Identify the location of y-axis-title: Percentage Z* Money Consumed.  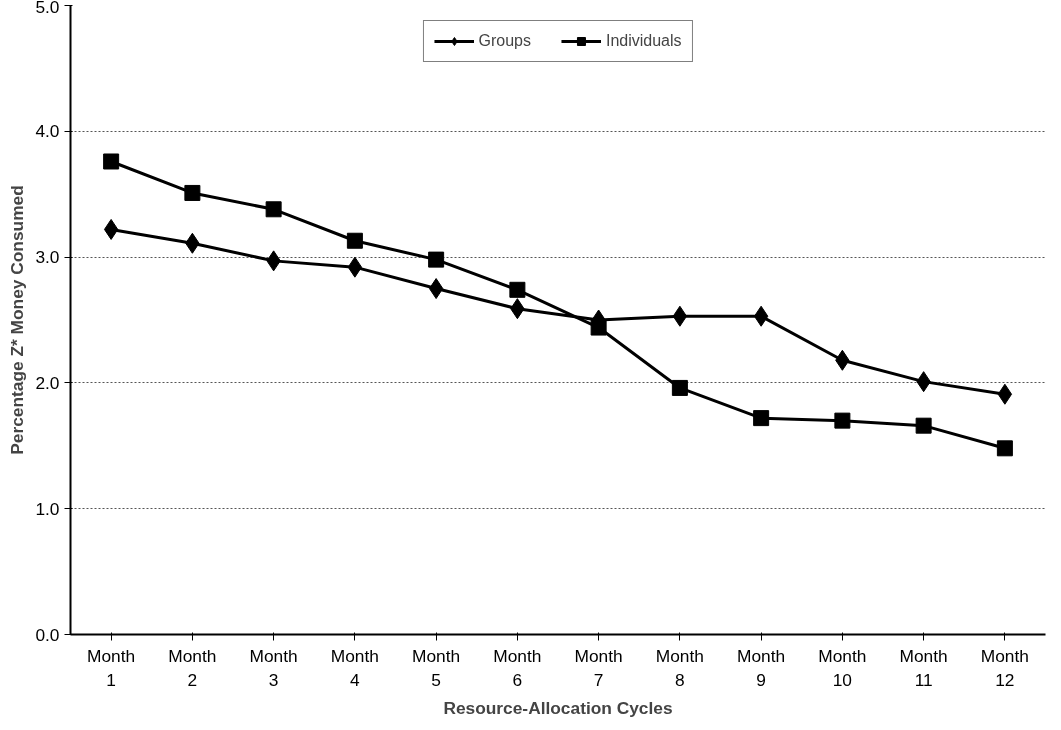
(17, 320).